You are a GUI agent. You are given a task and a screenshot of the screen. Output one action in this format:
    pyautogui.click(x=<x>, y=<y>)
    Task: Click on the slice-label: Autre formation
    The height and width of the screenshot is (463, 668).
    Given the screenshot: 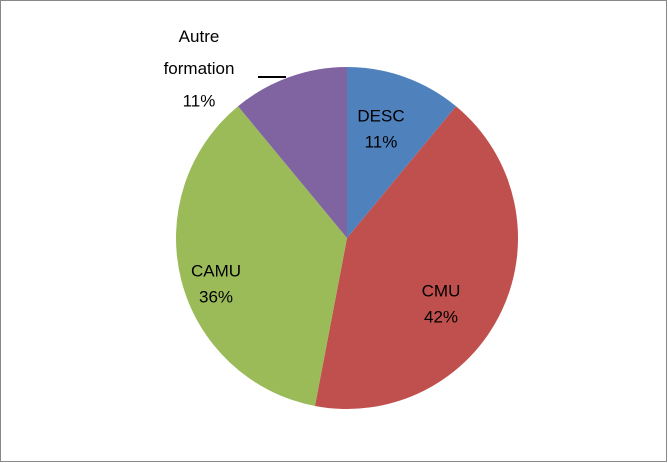 What is the action you would take?
    pyautogui.click(x=199, y=52)
    